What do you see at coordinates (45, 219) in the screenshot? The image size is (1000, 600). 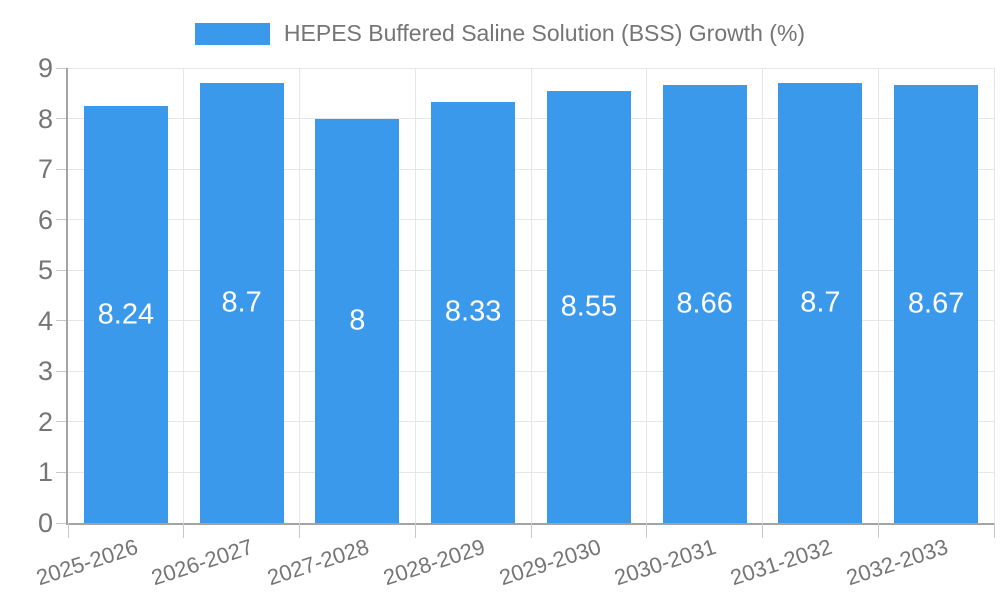 I see `y-axis-tick-label: 6` at bounding box center [45, 219].